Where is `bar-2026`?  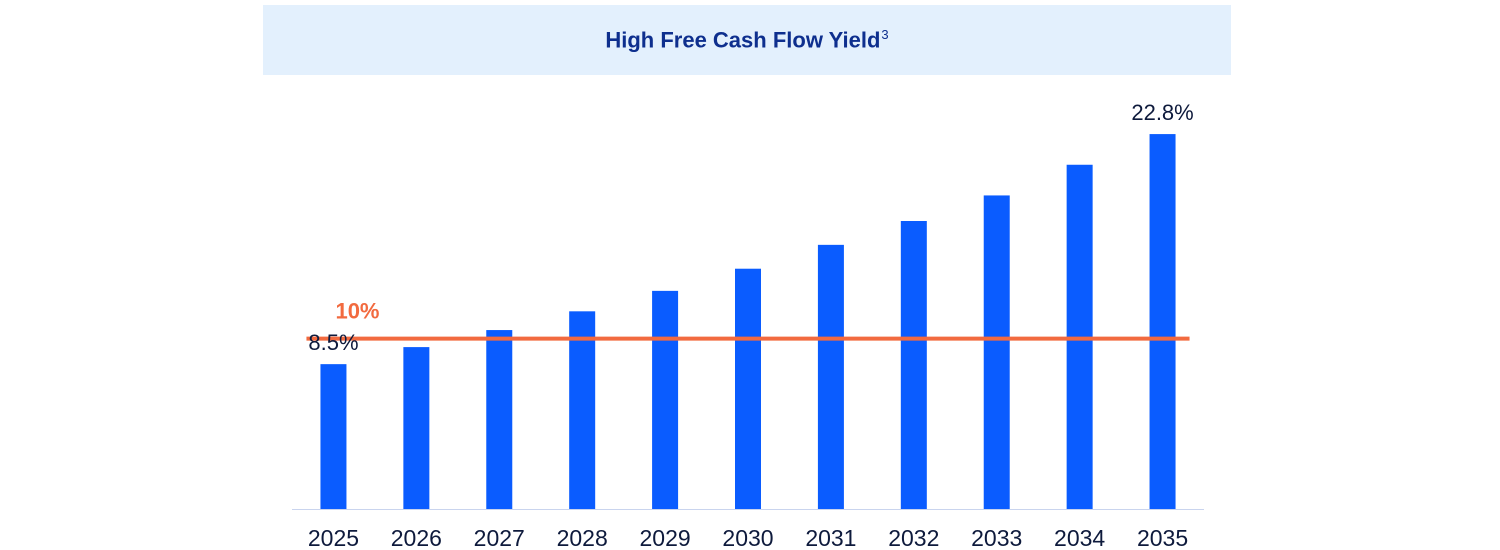 bar-2026 is located at coordinates (416, 428).